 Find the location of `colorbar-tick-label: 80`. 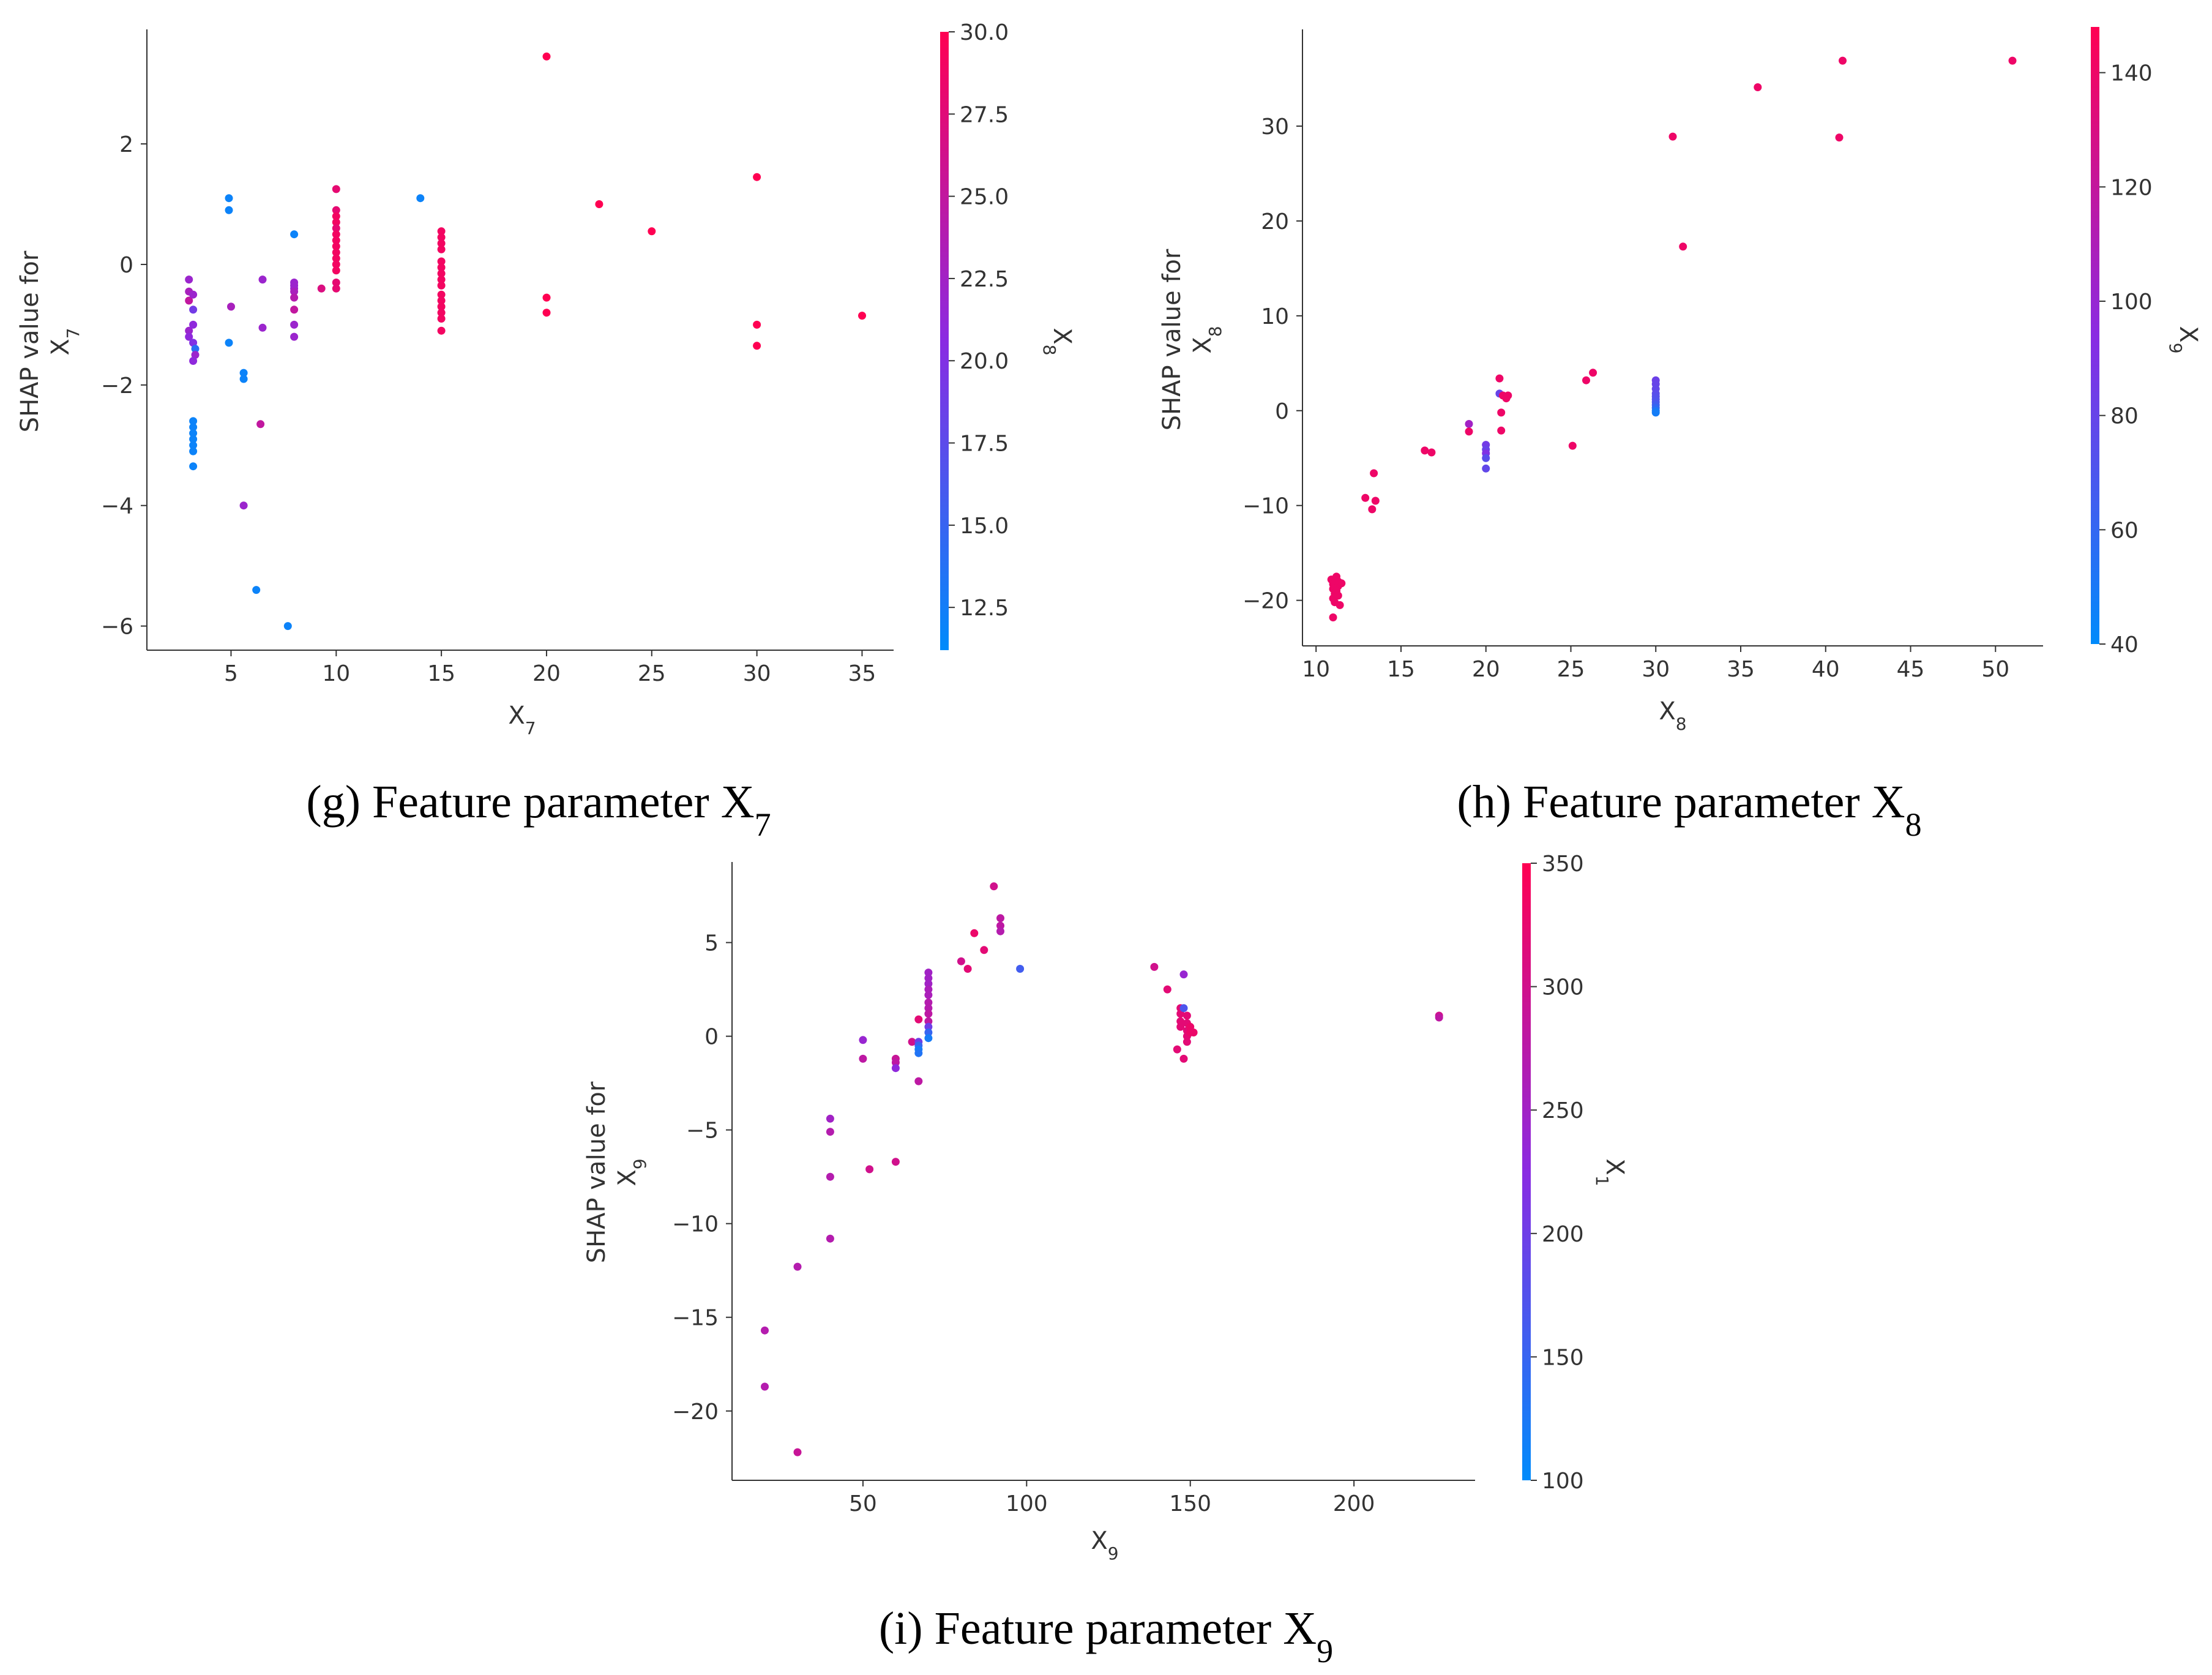

colorbar-tick-label: 80 is located at coordinates (2124, 416).